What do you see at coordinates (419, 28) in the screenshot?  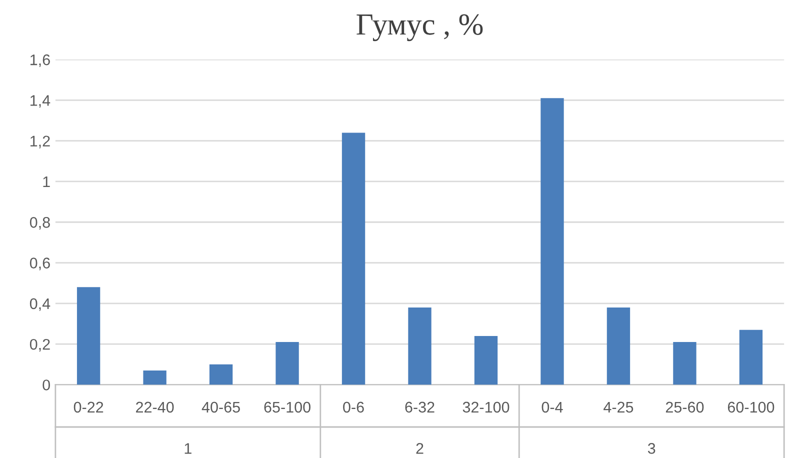 I see `chart-title: Гумус , %` at bounding box center [419, 28].